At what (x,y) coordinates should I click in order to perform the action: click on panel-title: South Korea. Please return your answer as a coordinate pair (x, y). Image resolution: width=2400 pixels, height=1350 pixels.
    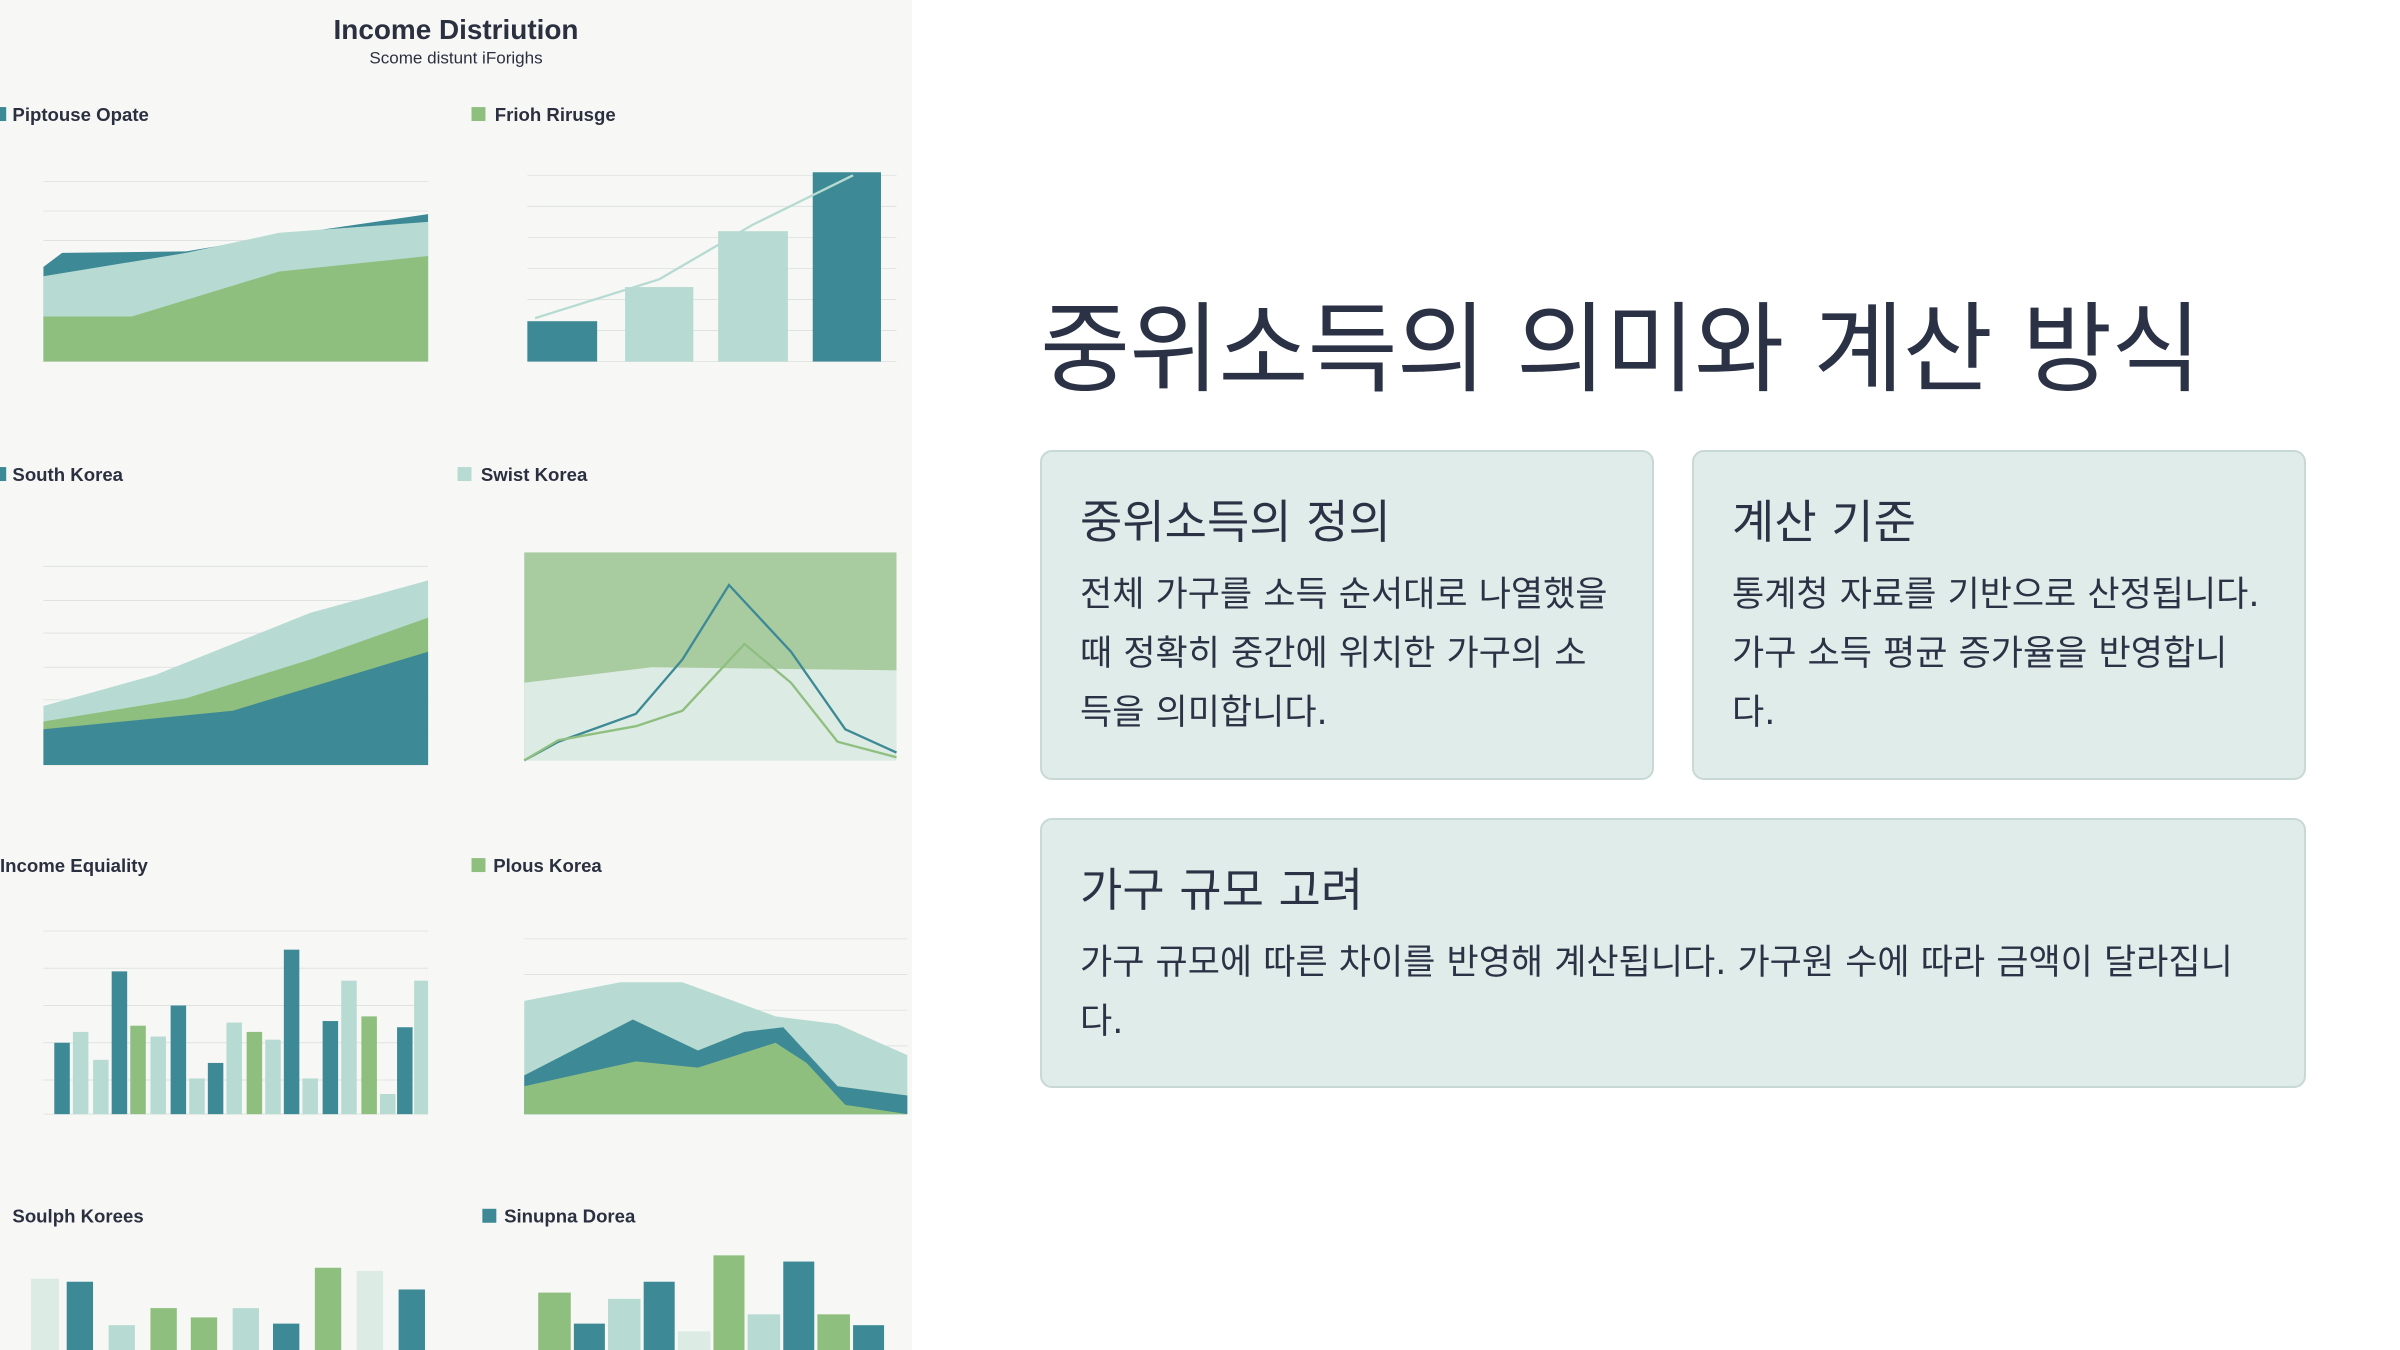
    Looking at the image, I should click on (67, 474).